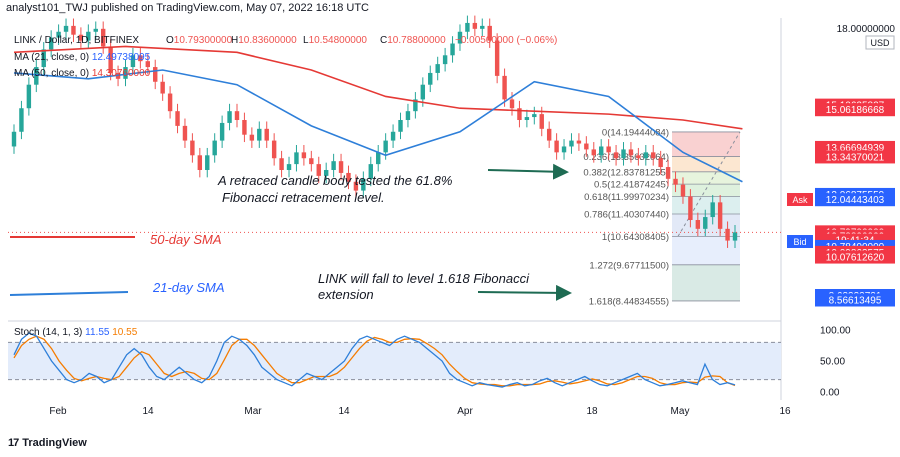 This screenshot has width=900, height=457. Describe the element at coordinates (394, 361) in the screenshot. I see `stoch-band` at that location.